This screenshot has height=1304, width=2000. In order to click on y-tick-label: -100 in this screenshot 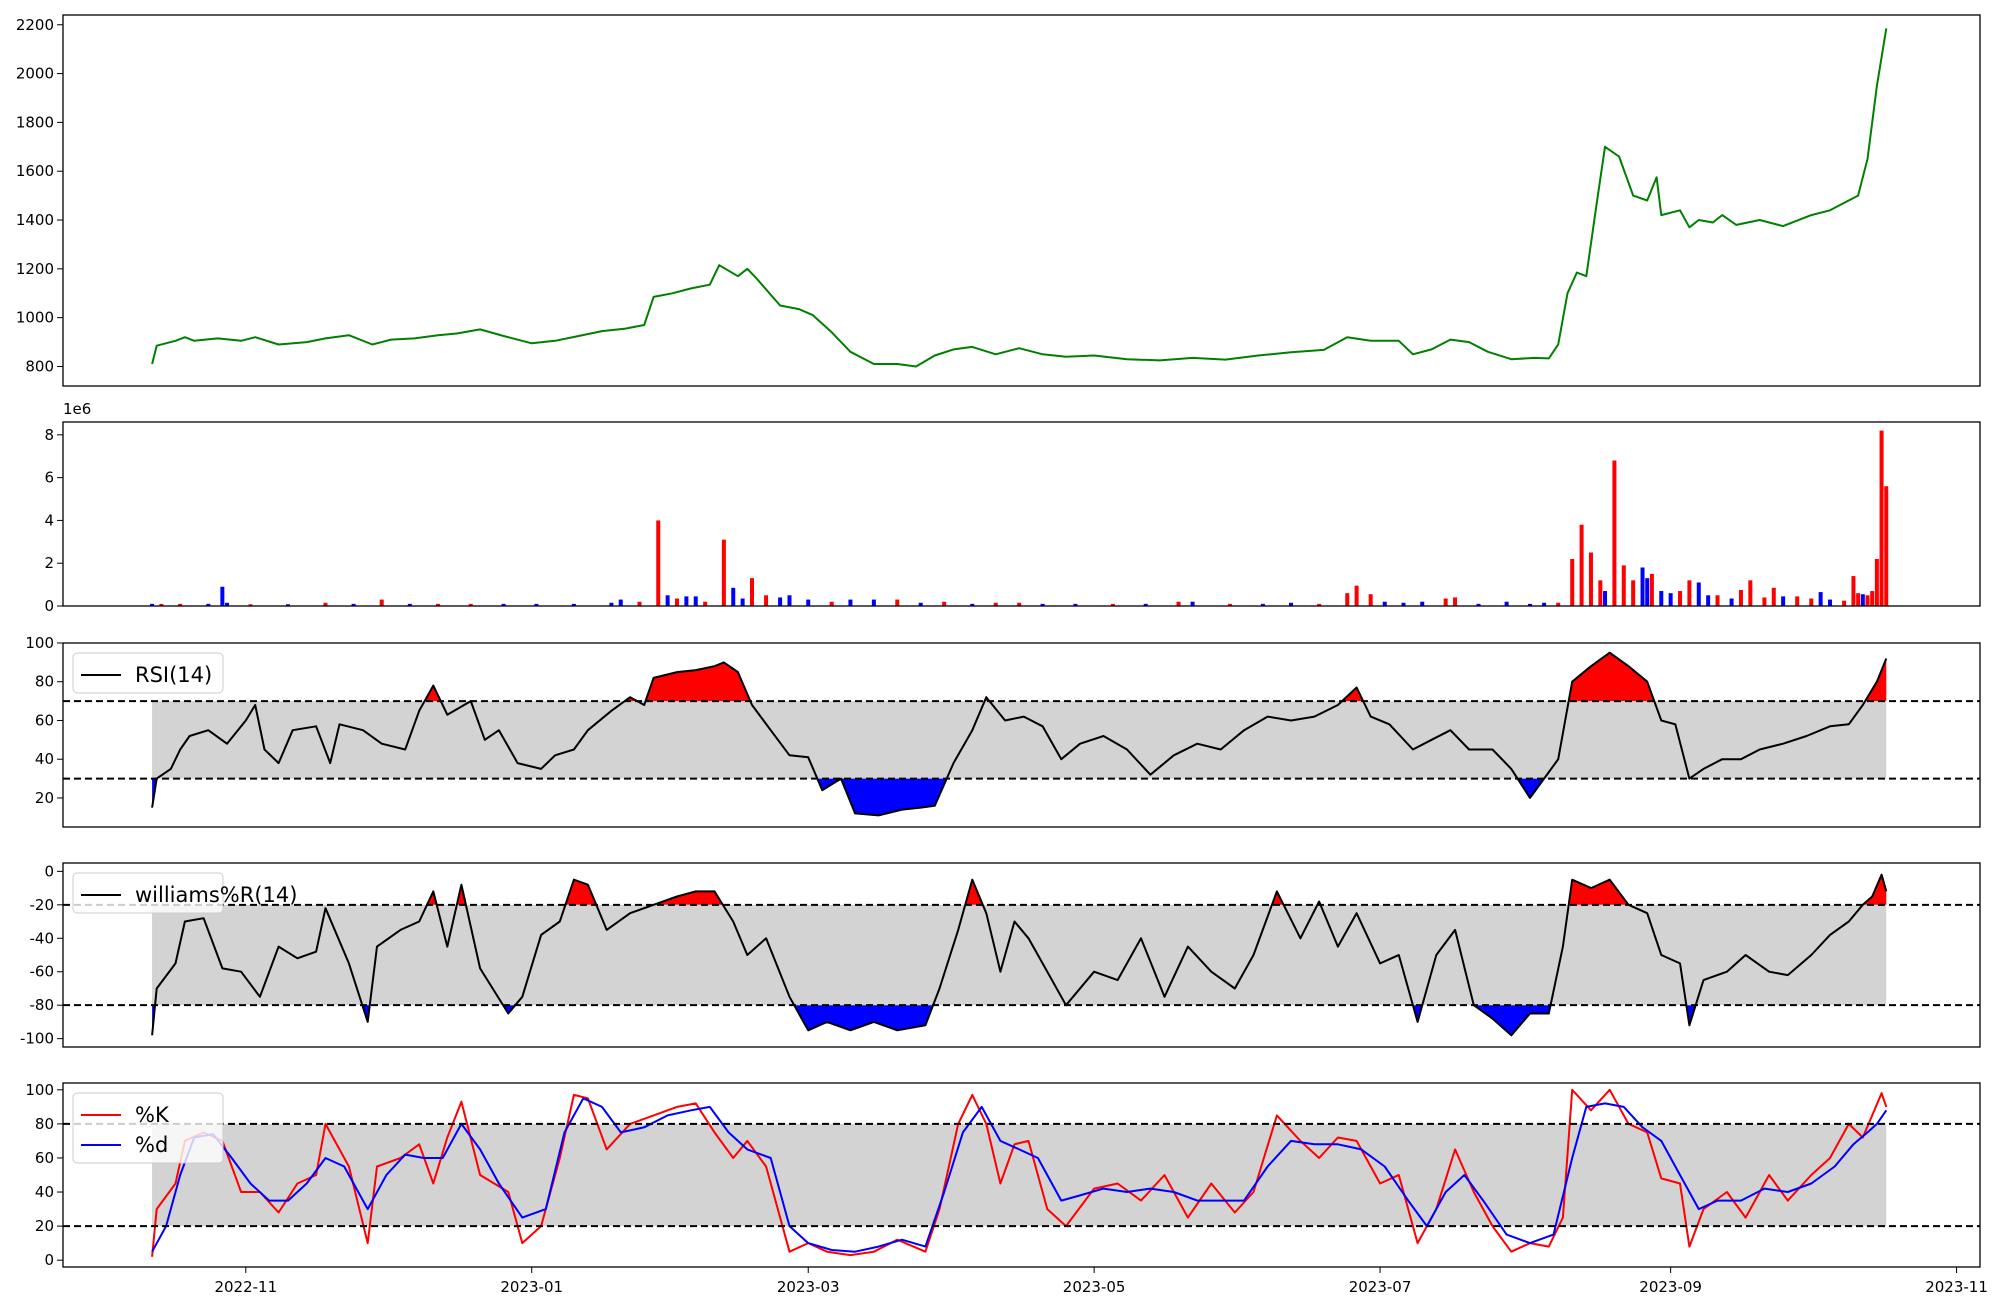, I will do `click(37, 1039)`.